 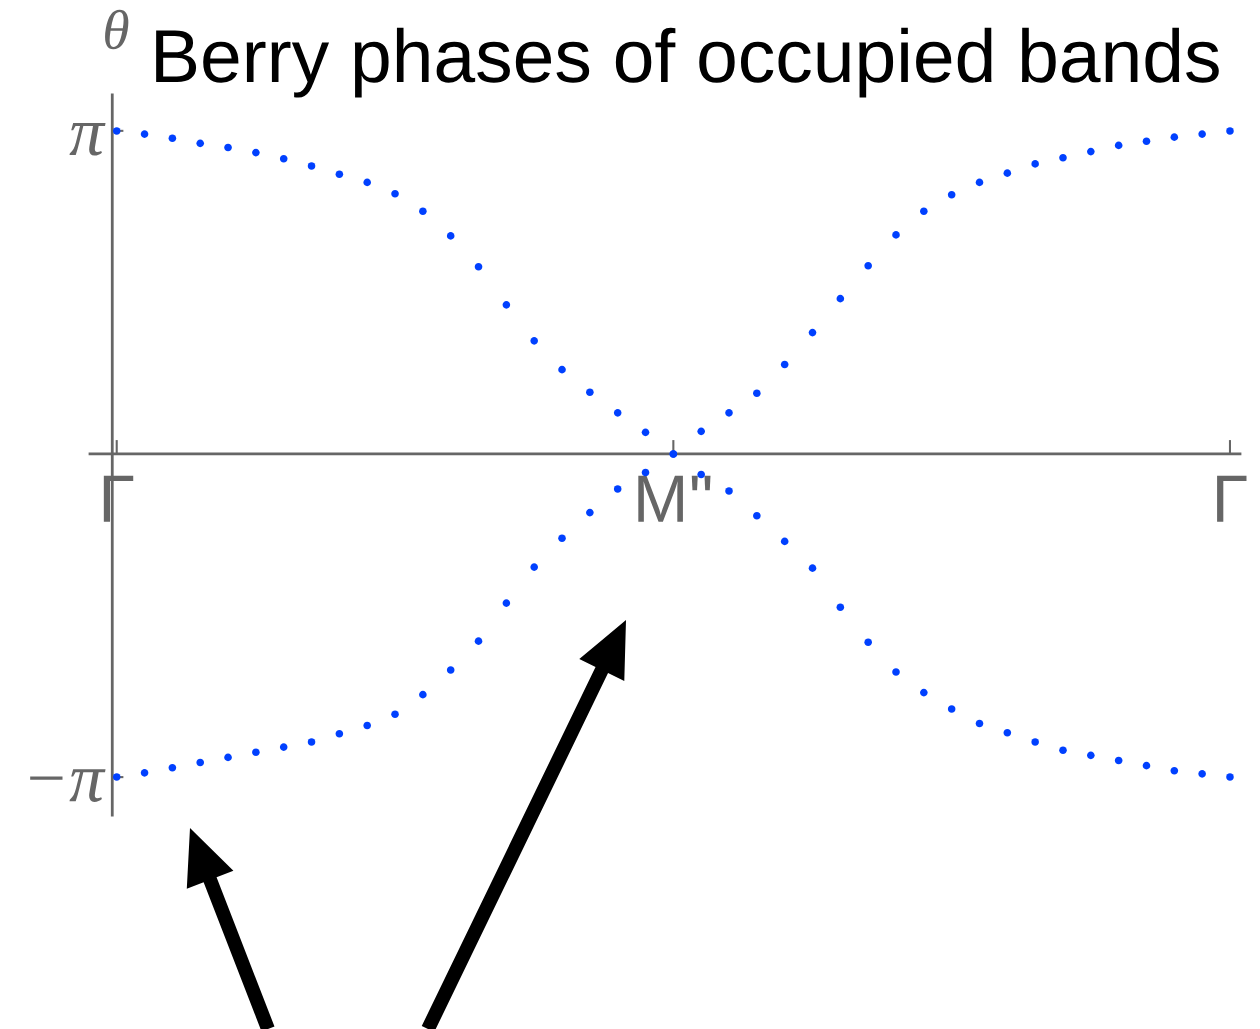 I want to click on y-tick-label: π, so click(x=87, y=139).